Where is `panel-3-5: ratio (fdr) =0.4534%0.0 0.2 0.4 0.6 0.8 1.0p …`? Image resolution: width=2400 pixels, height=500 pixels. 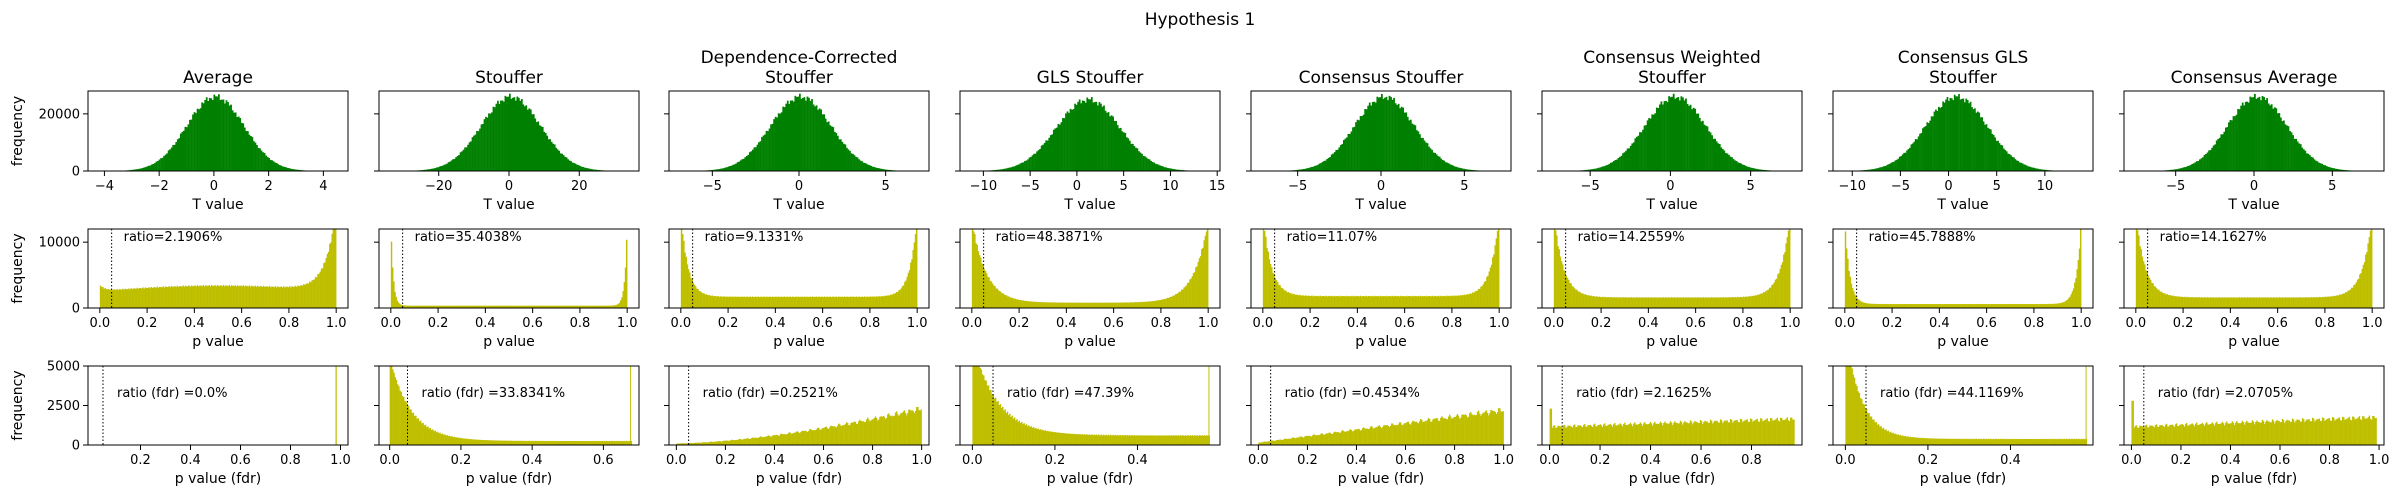 panel-3-5: ratio (fdr) =0.4534%0.0 0.2 0.4 0.6 0.8 1.0p … is located at coordinates (1380, 426).